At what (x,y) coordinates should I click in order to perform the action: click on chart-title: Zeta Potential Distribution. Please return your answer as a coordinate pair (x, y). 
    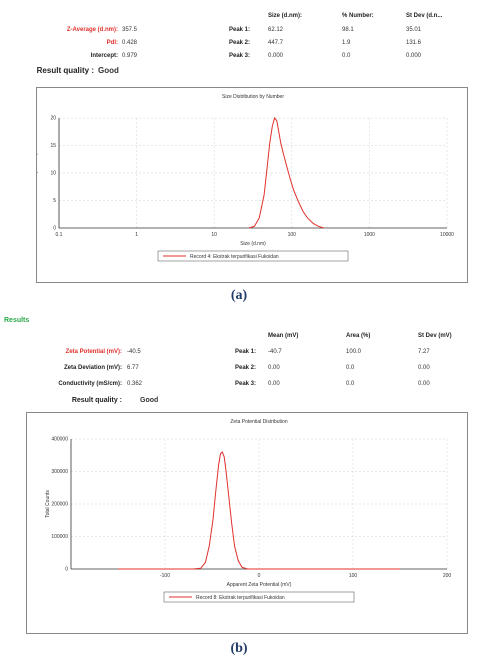
    Looking at the image, I should click on (258, 422).